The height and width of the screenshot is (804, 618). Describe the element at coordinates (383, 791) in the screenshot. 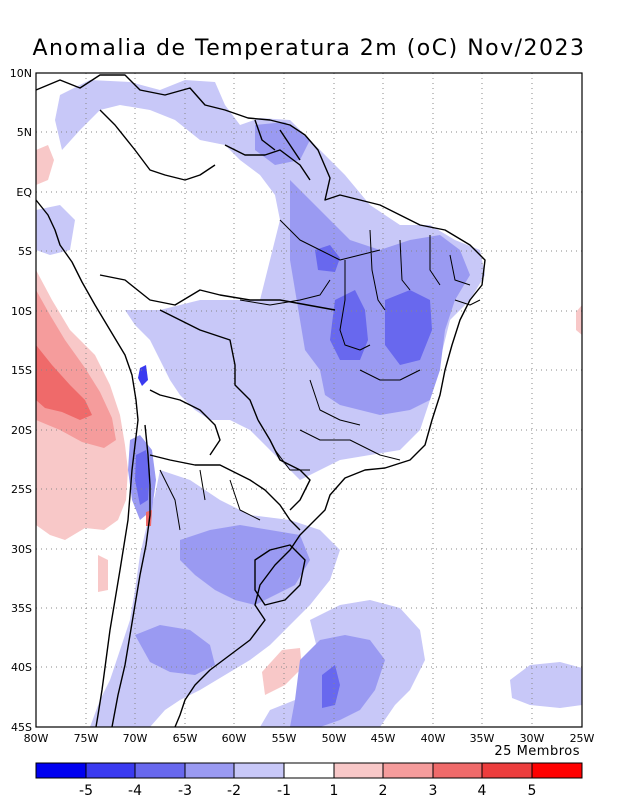

I see `colorbar-label: 2` at that location.